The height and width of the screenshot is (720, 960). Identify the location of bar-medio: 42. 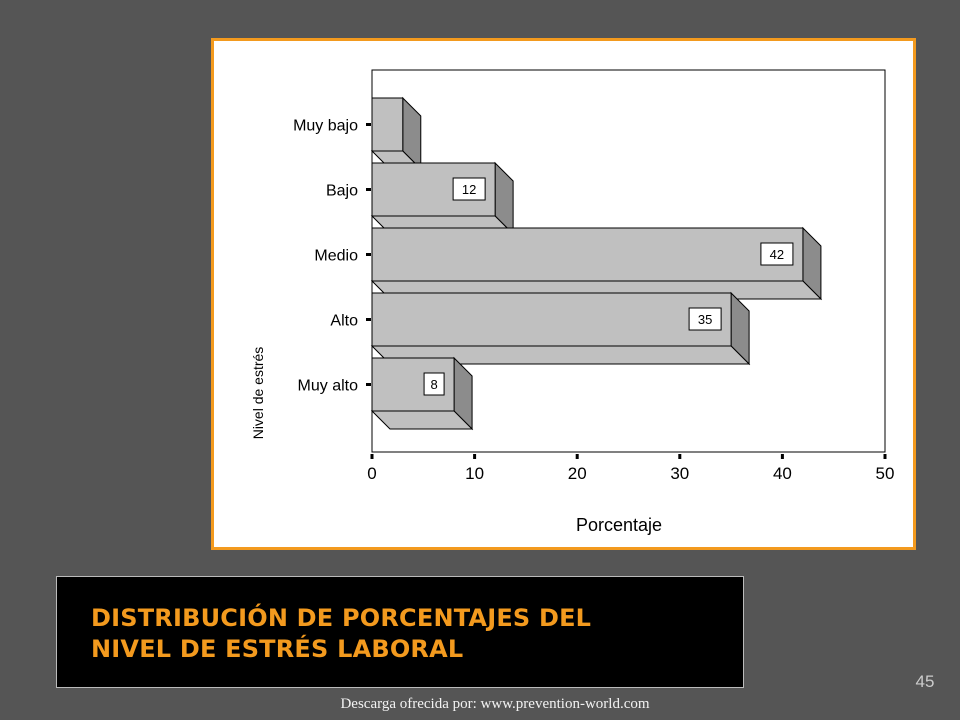
(596, 263).